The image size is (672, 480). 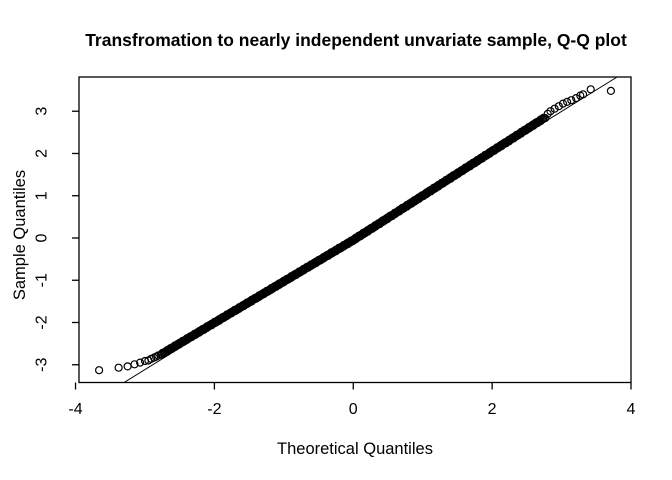 I want to click on x-axis-label: Theoretical Quantiles, so click(x=355, y=449).